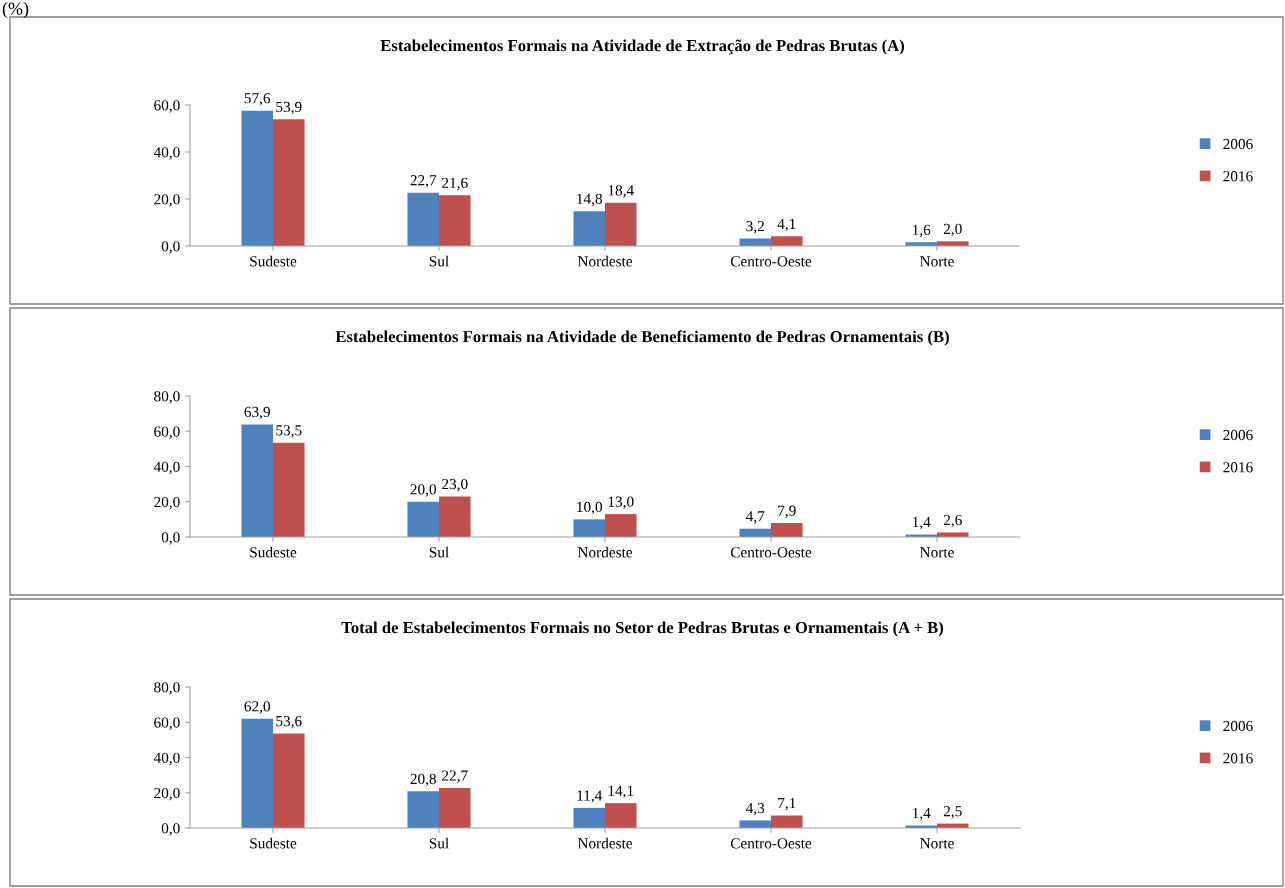 The height and width of the screenshot is (888, 1285). What do you see at coordinates (423, 780) in the screenshot?
I see `data-label: 20,8` at bounding box center [423, 780].